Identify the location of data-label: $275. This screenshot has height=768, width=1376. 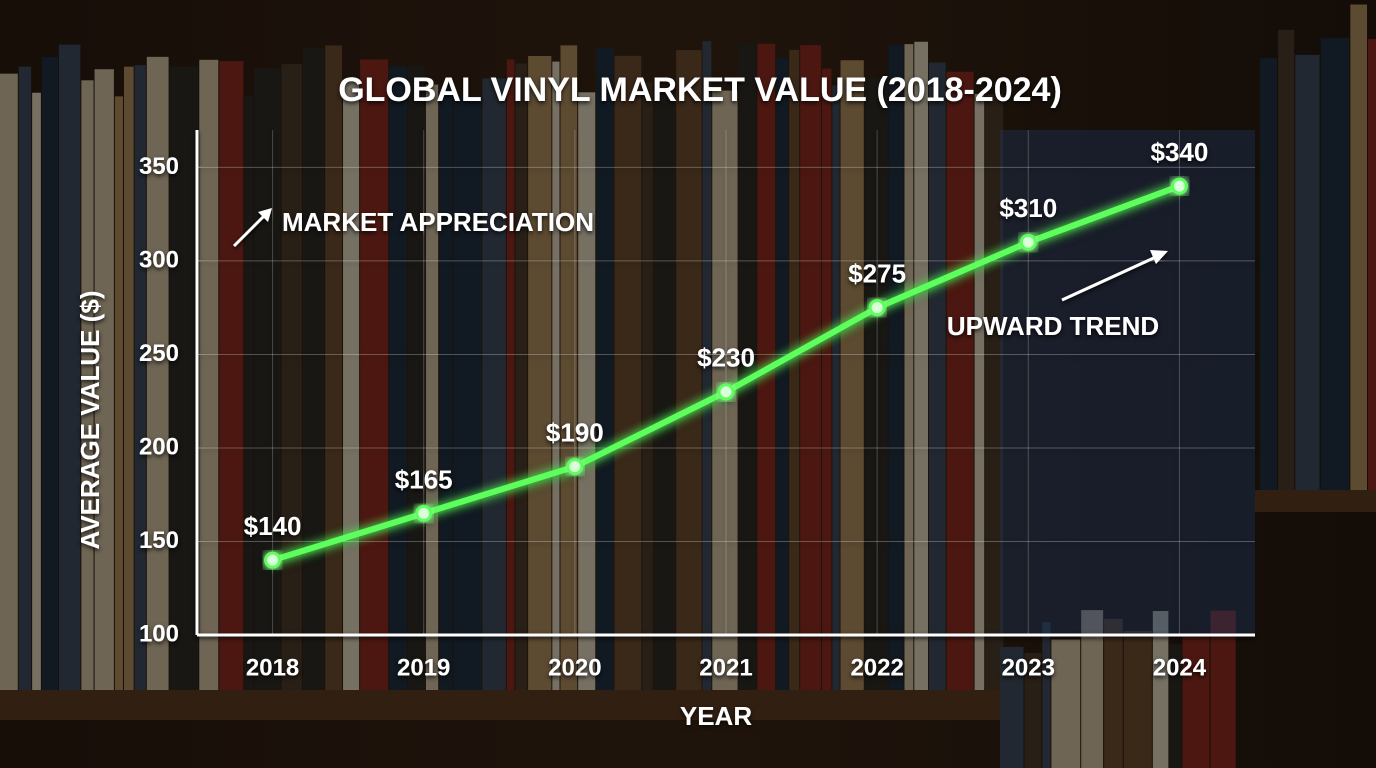
(877, 274).